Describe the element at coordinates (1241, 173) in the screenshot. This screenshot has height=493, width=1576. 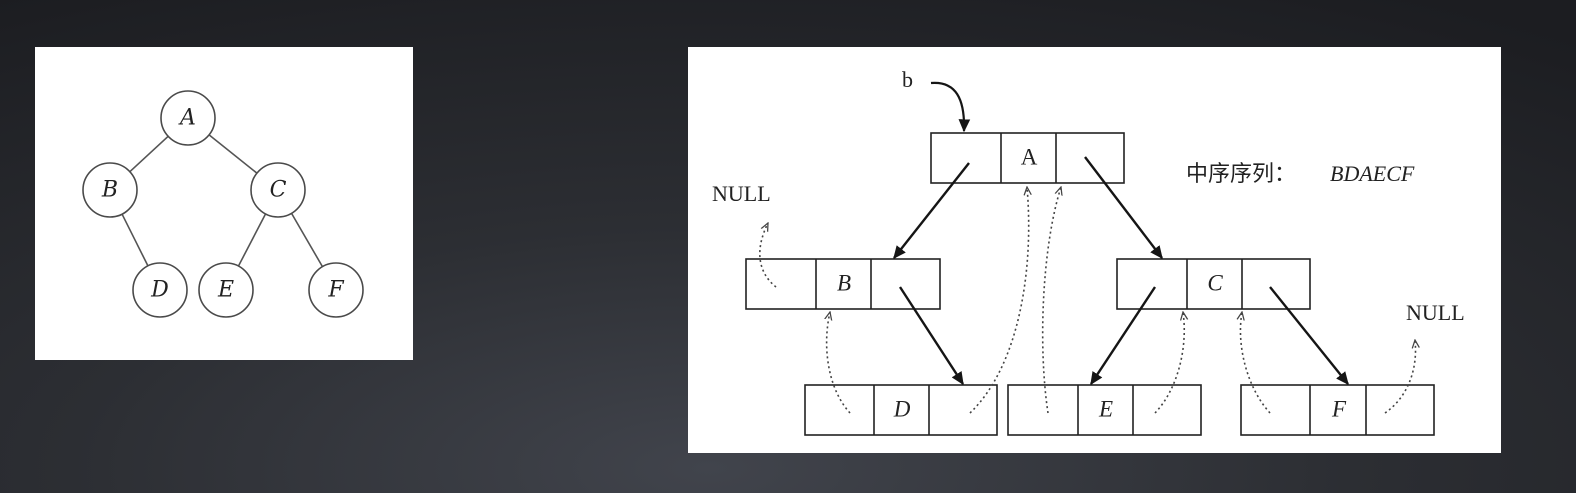
I see `inorder-caption-prefix: 中序序列：` at that location.